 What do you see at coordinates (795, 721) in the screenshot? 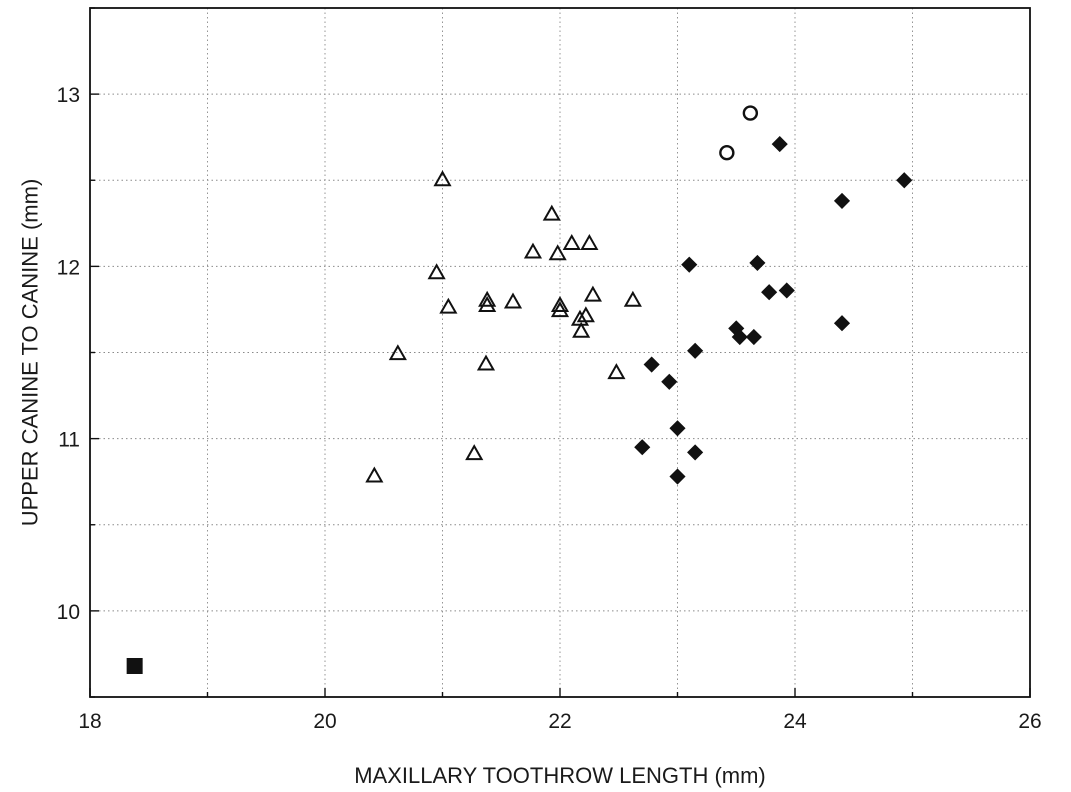
I see `x-tick-label: 24` at bounding box center [795, 721].